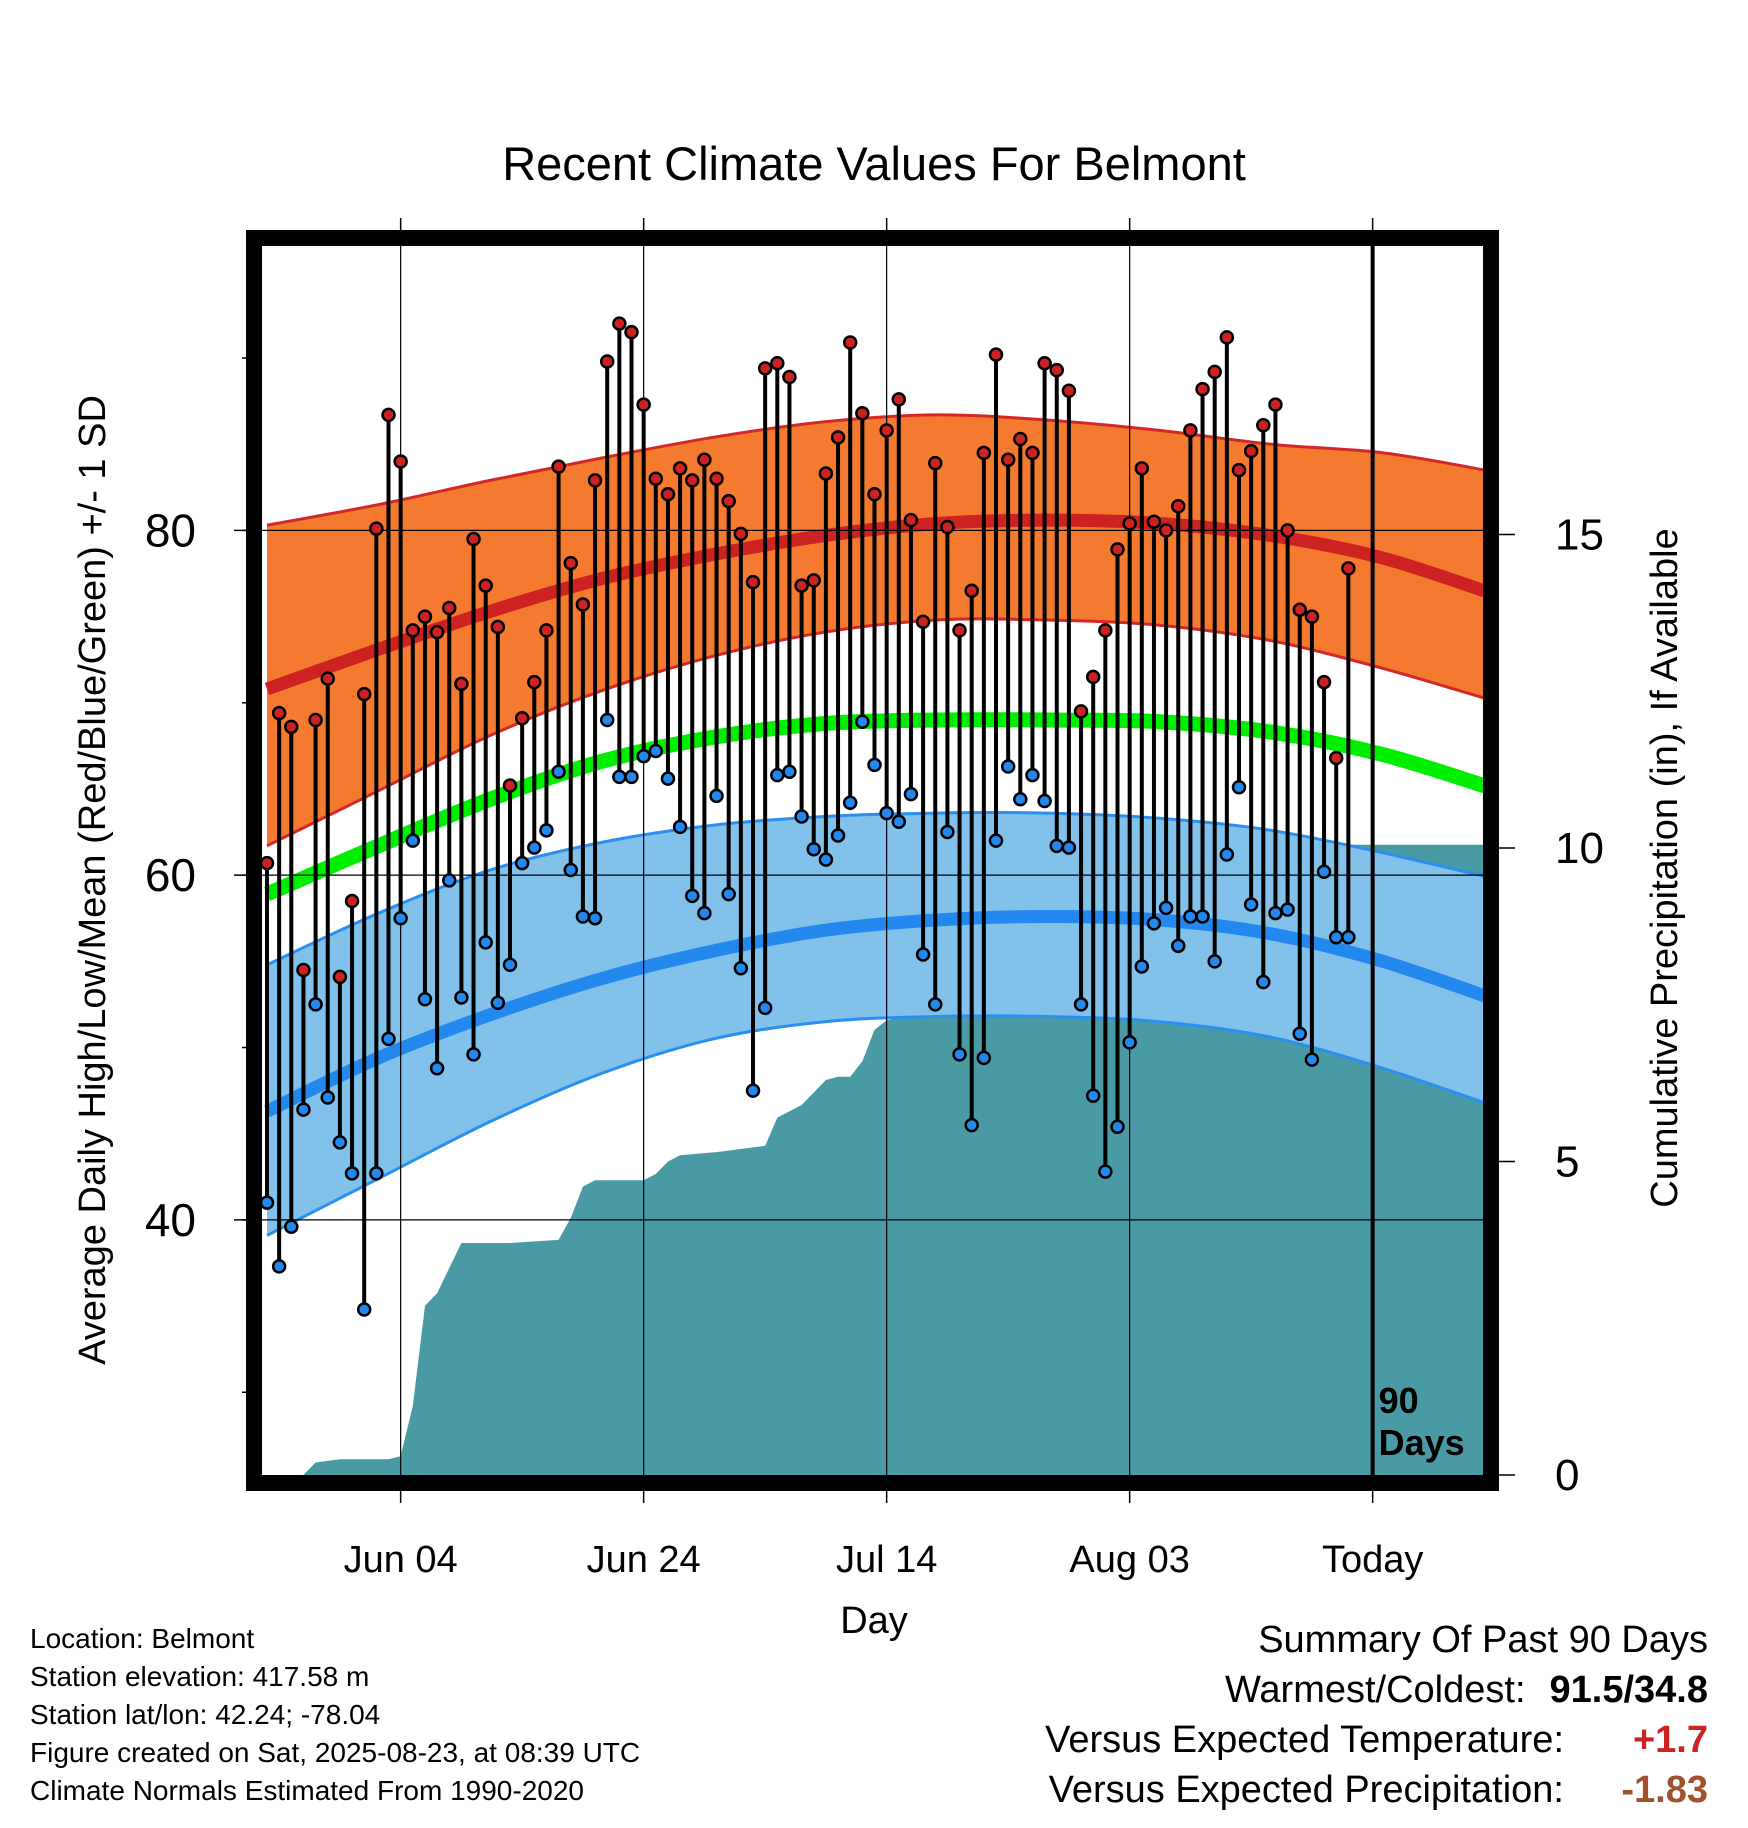  What do you see at coordinates (170, 530) in the screenshot?
I see `y-tick-label: 80` at bounding box center [170, 530].